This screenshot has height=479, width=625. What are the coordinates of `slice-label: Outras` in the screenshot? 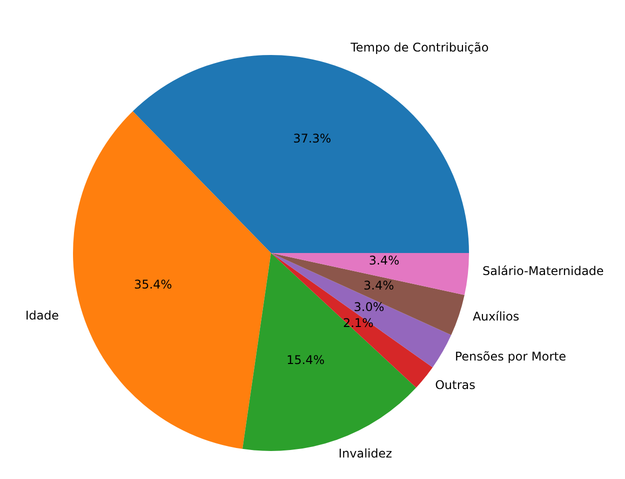 It's located at (455, 385).